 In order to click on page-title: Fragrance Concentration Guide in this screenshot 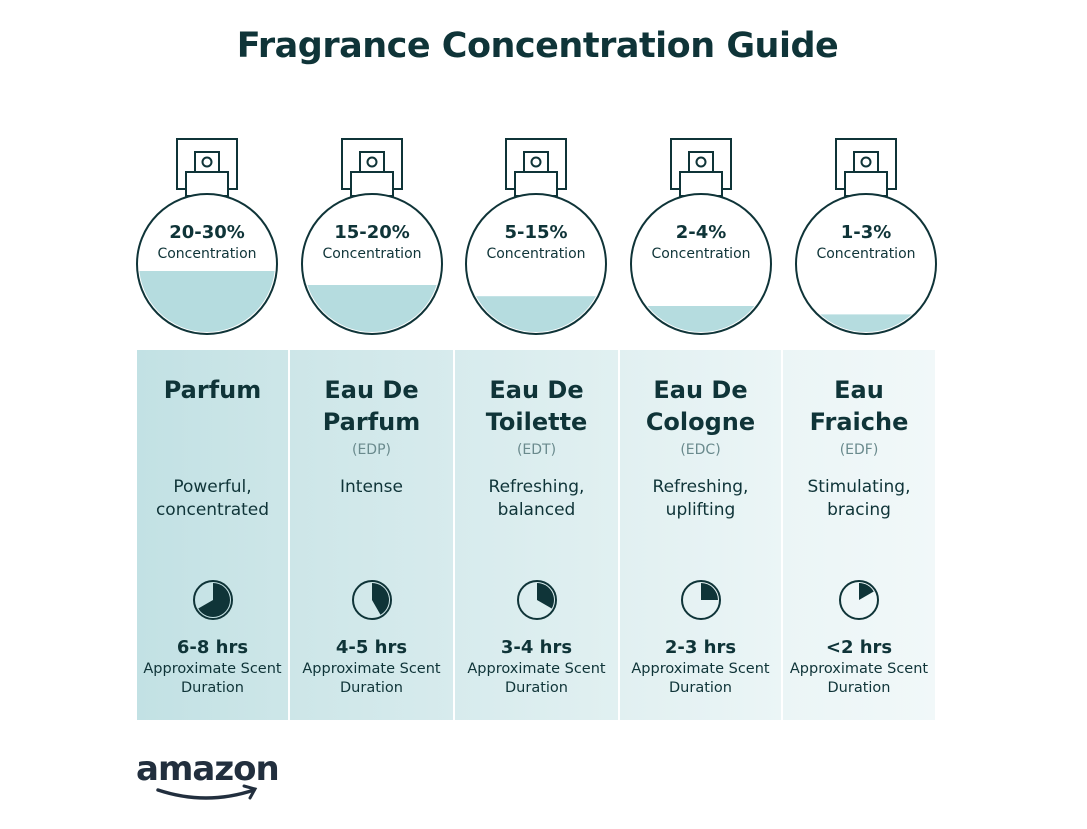, I will do `click(537, 46)`.